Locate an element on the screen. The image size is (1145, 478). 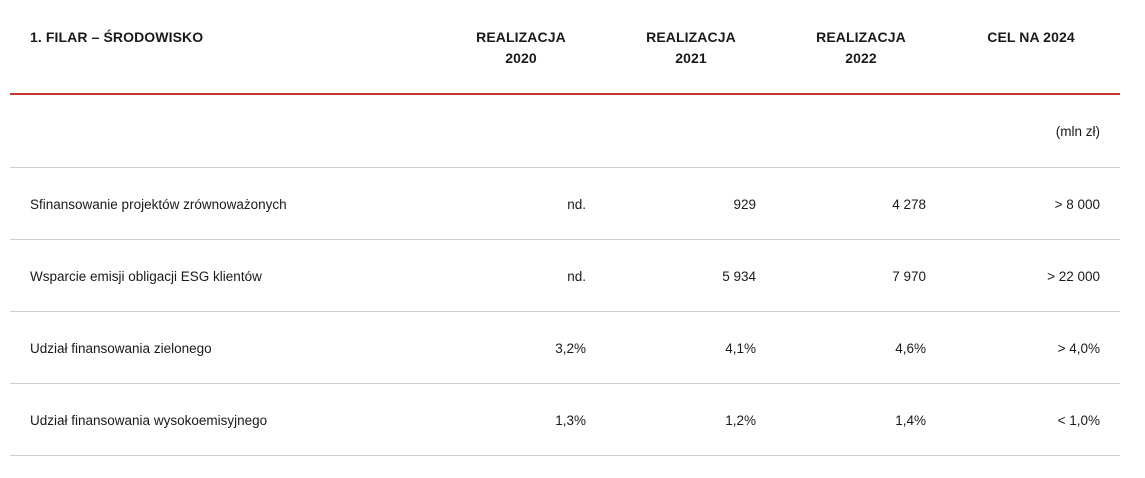
value-target-2024: > 4,0% is located at coordinates (1078, 348).